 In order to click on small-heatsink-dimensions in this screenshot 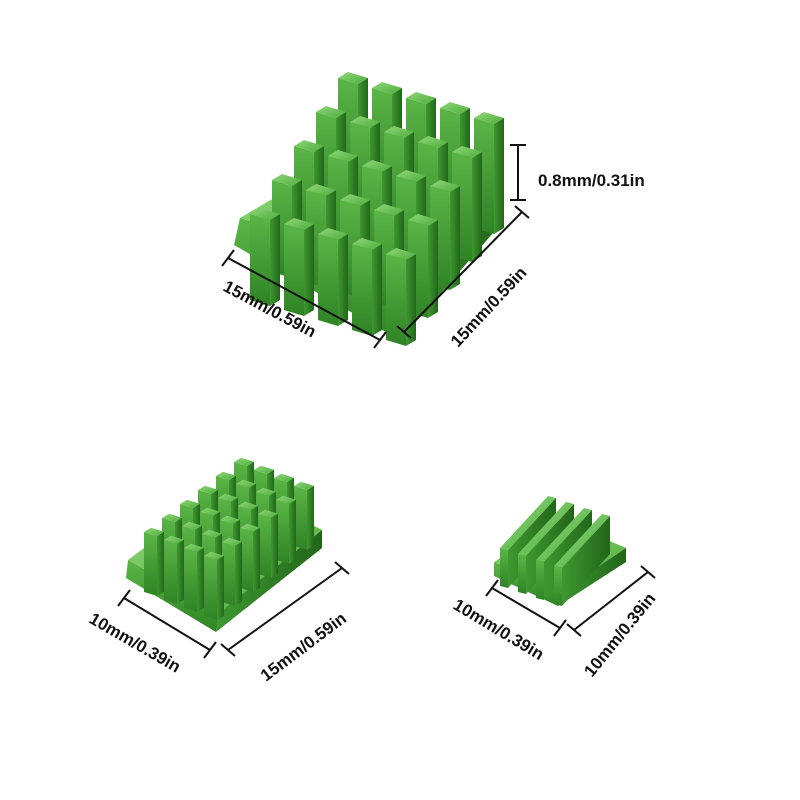, I will do `click(570, 601)`.